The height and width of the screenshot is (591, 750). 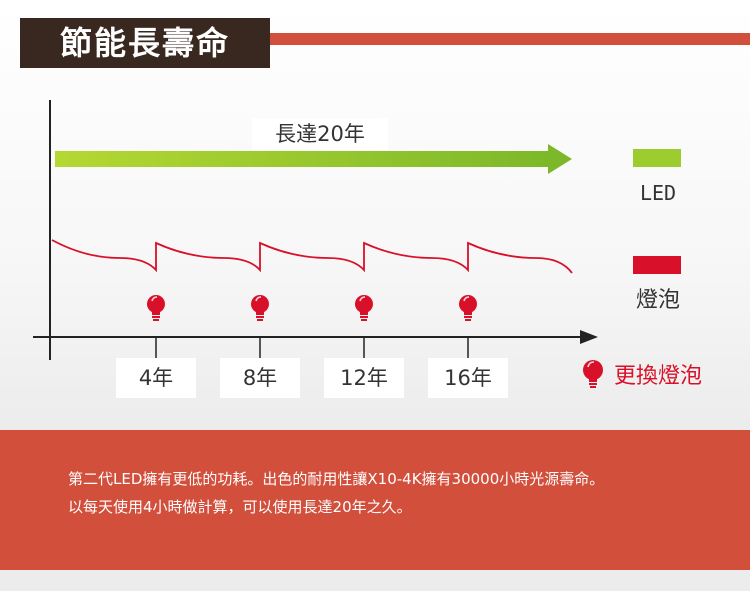 What do you see at coordinates (375, 580) in the screenshot?
I see `bottom-strip` at bounding box center [375, 580].